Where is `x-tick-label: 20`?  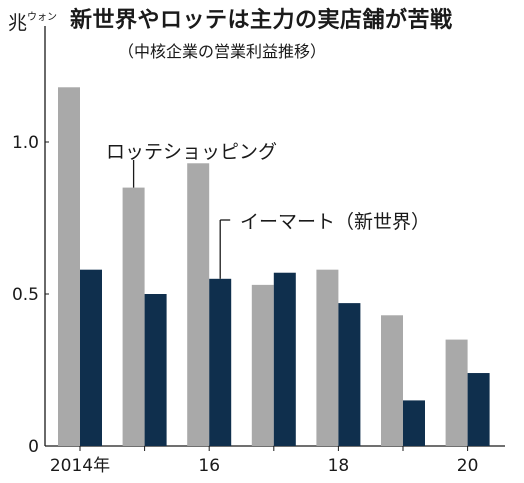
x-tick-label: 20 is located at coordinates (468, 466).